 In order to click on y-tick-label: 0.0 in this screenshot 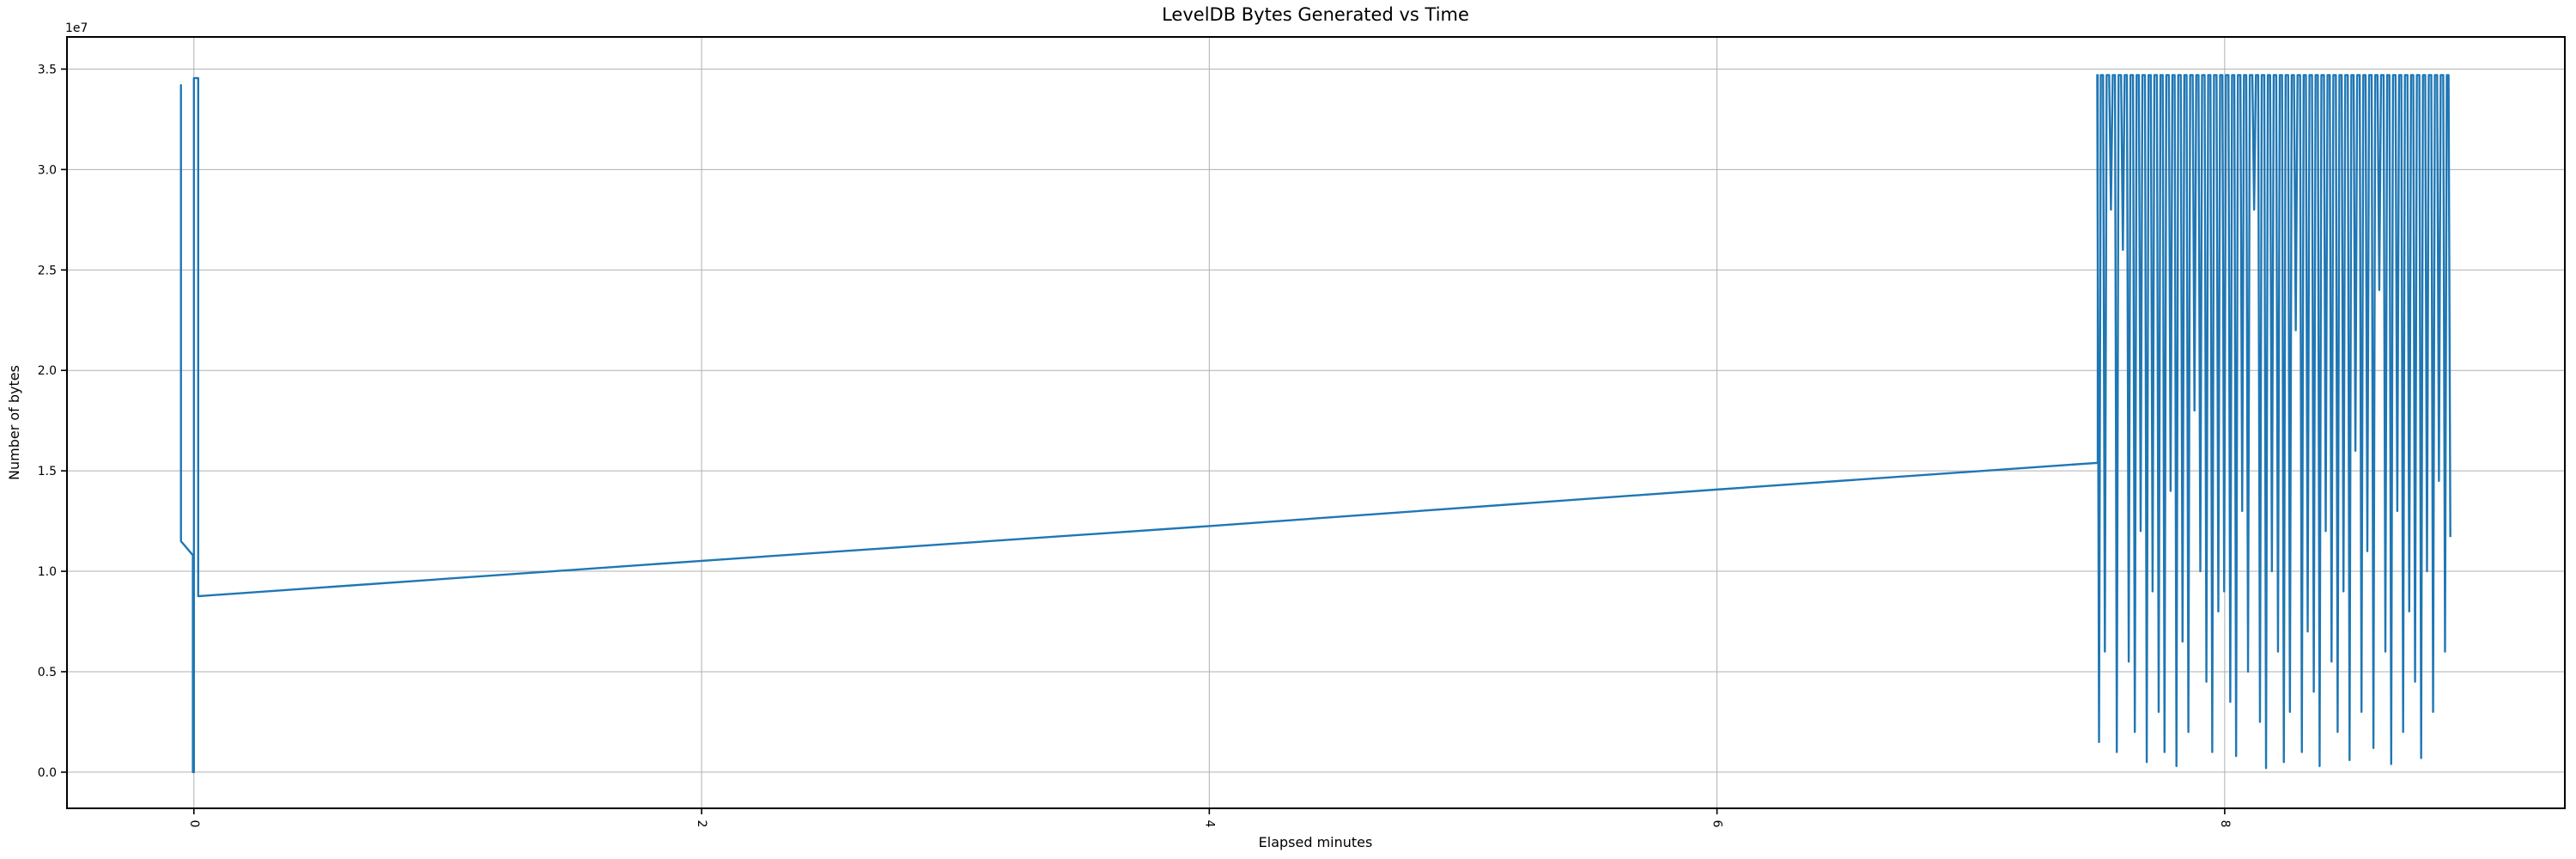, I will do `click(48, 773)`.